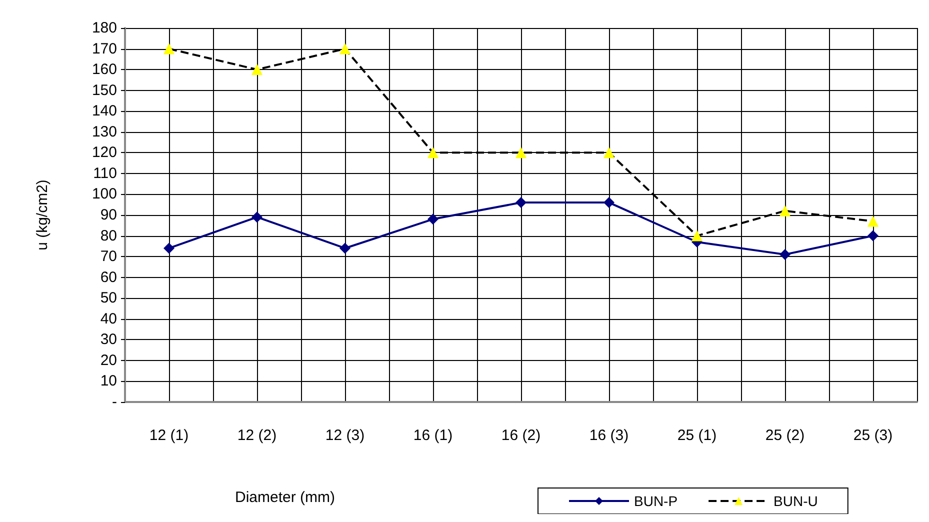 The image size is (929, 522). Describe the element at coordinates (521, 435) in the screenshot. I see `x-tick-label: 16 (2)` at that location.